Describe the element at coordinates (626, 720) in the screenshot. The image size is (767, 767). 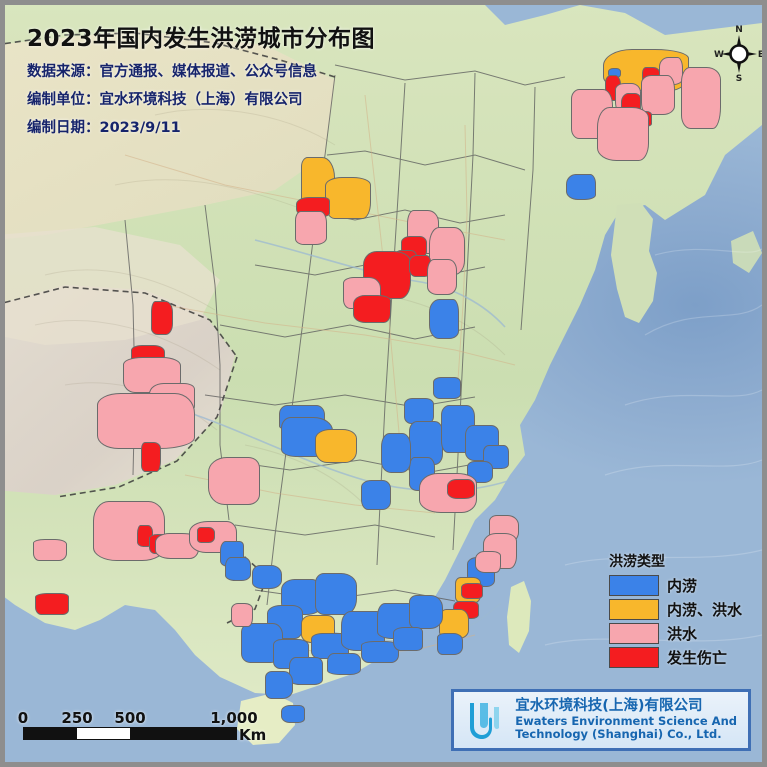
I see `company-name-en-line1: Ewaters Environment Science And` at that location.